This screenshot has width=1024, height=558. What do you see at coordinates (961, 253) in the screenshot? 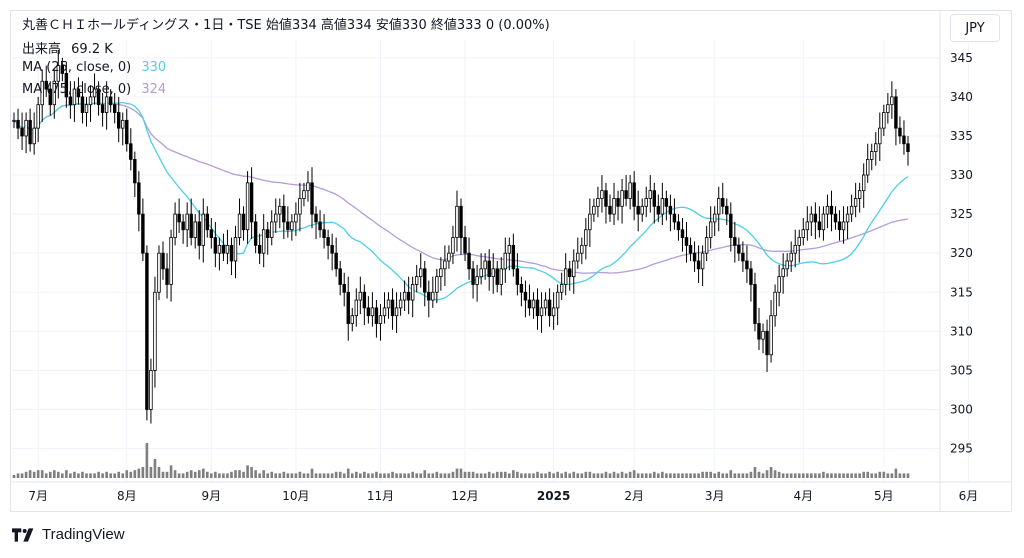
I see `price-axis: 295 300 305 310 315 320 325 330 335 340 345` at bounding box center [961, 253].